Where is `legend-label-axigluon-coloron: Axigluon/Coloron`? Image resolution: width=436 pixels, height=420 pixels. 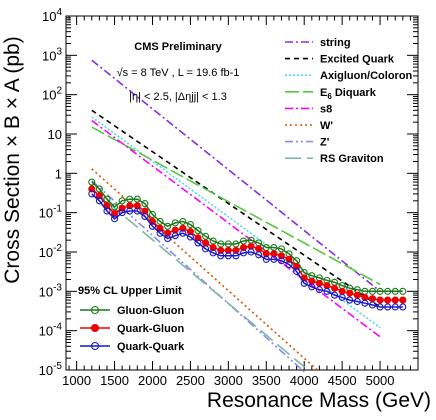
legend-label-axigluon-coloron: Axigluon/Coloron is located at coordinates (366, 76).